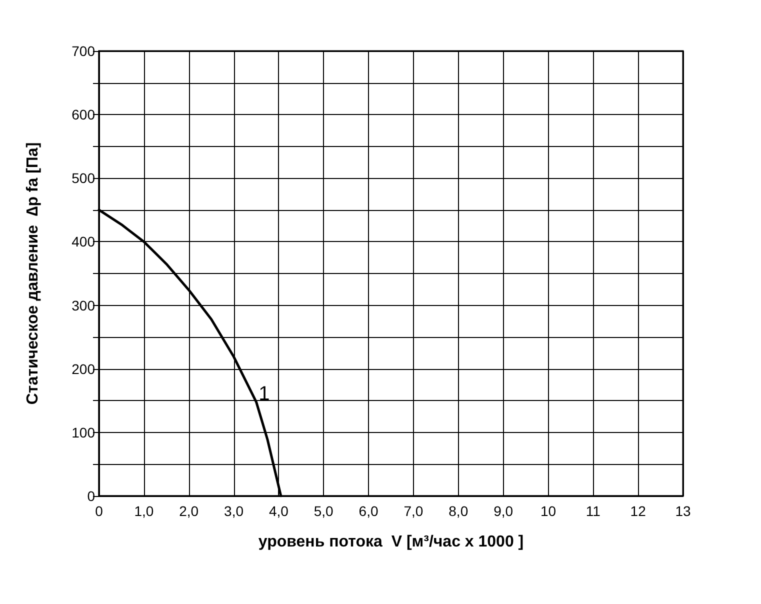  Describe the element at coordinates (84, 114) in the screenshot. I see `y-tick-label: 600` at that location.